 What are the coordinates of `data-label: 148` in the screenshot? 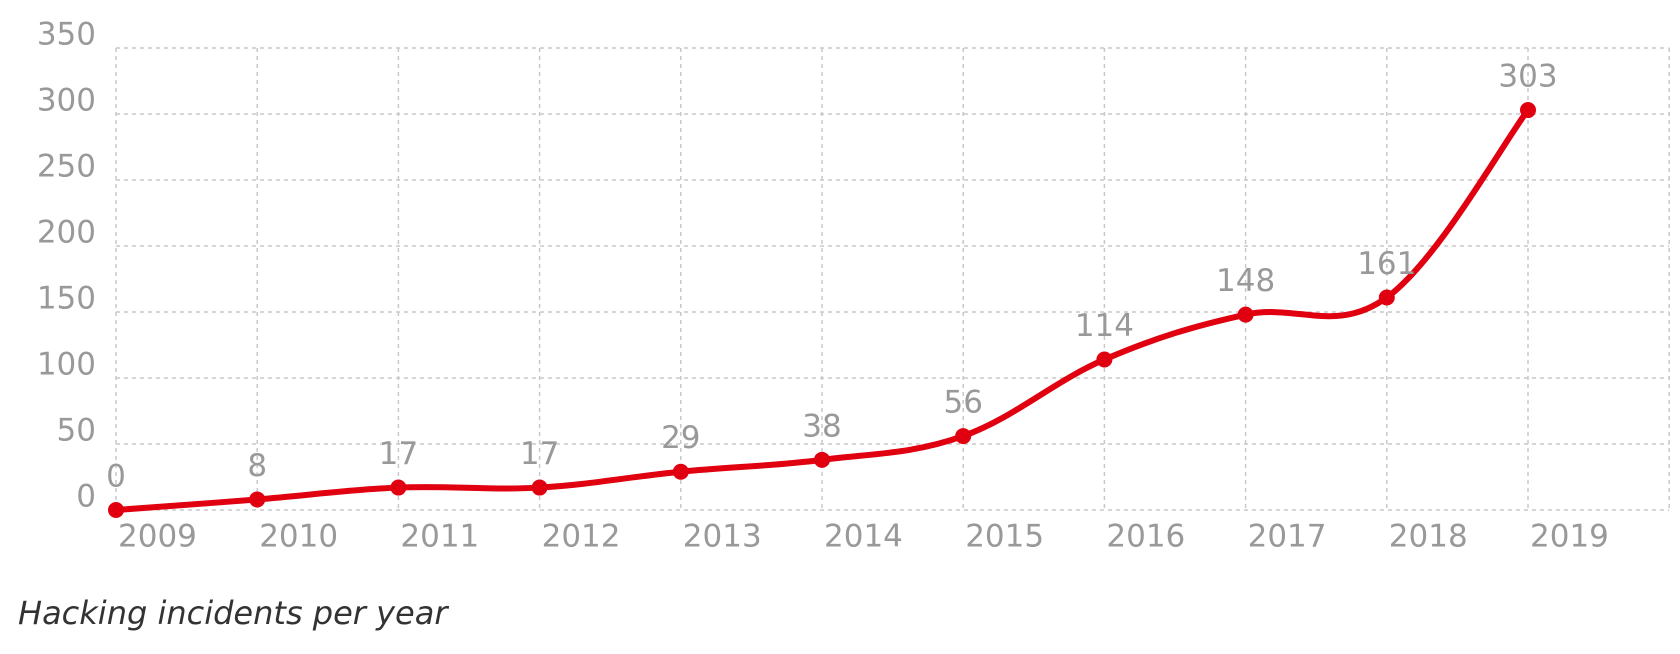 It's located at (1245, 281).